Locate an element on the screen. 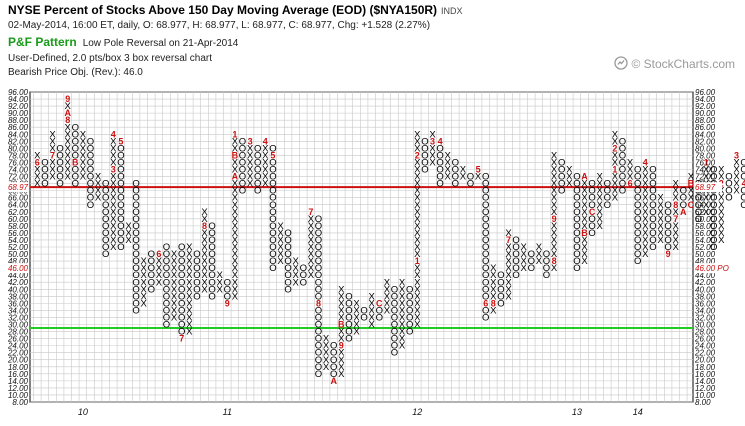 The image size is (745, 426). month-marker: 9 is located at coordinates (67, 99).